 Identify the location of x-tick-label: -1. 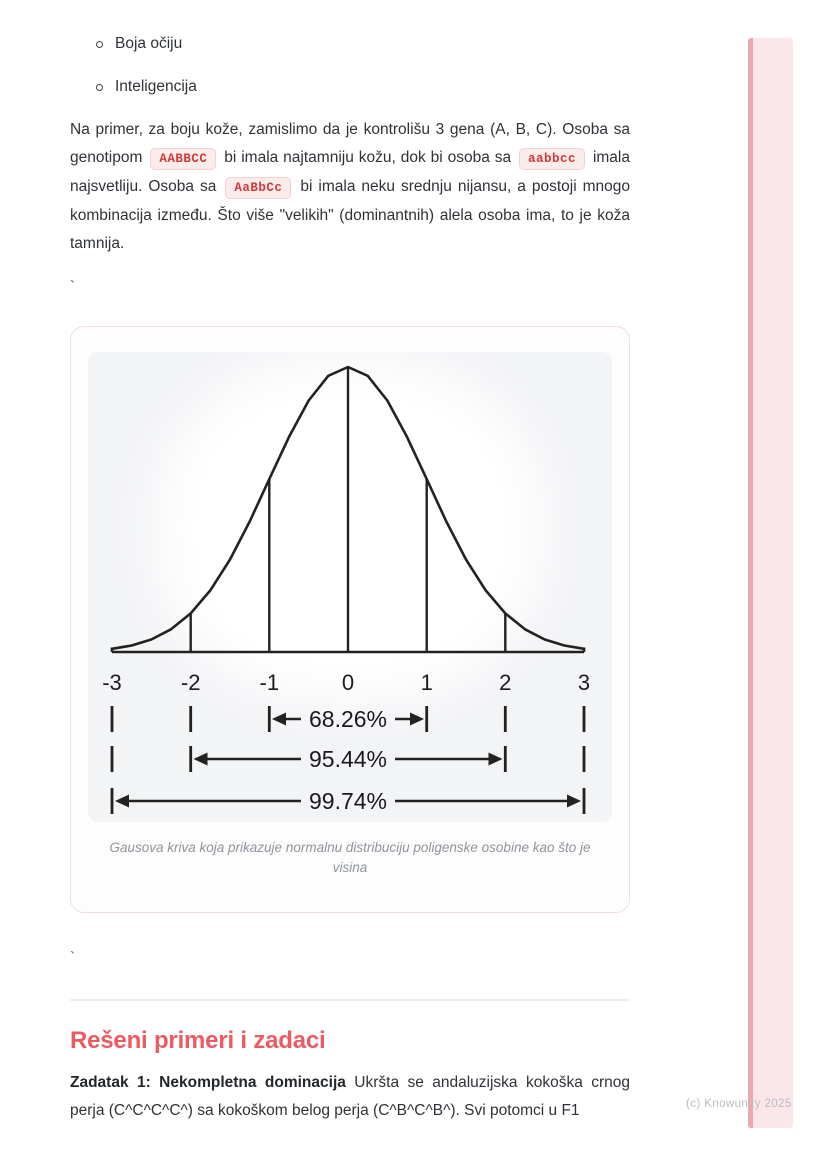
(270, 682).